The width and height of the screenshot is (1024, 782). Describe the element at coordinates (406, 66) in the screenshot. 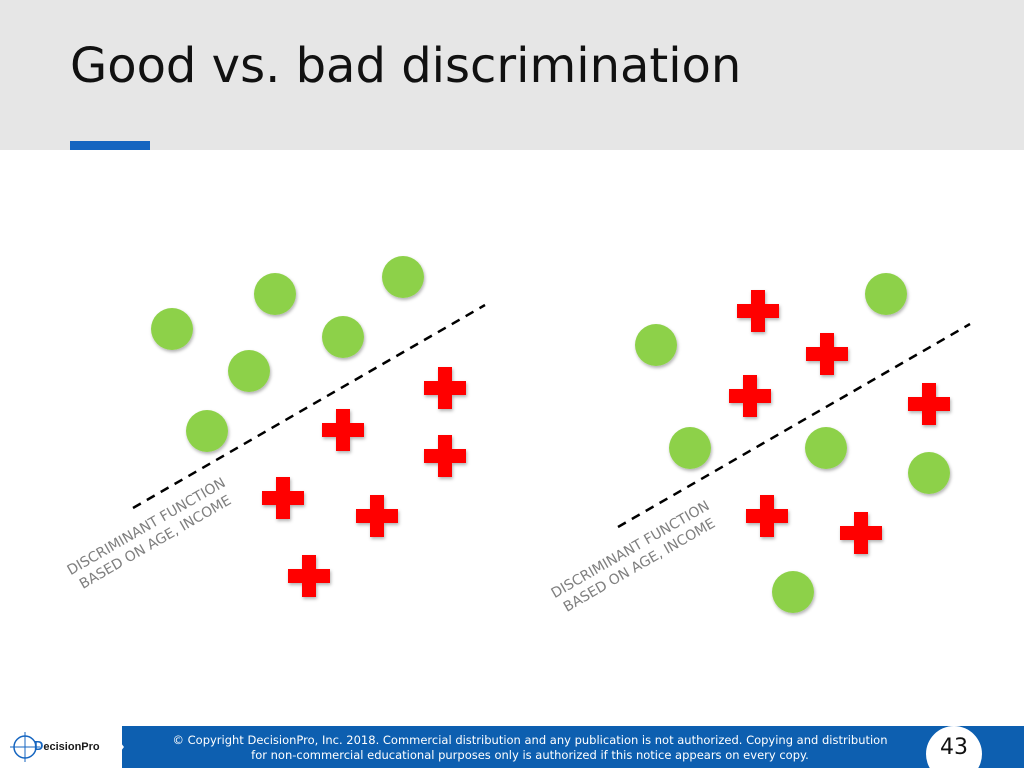

I see `slide-title: Good vs. bad discrimination` at that location.